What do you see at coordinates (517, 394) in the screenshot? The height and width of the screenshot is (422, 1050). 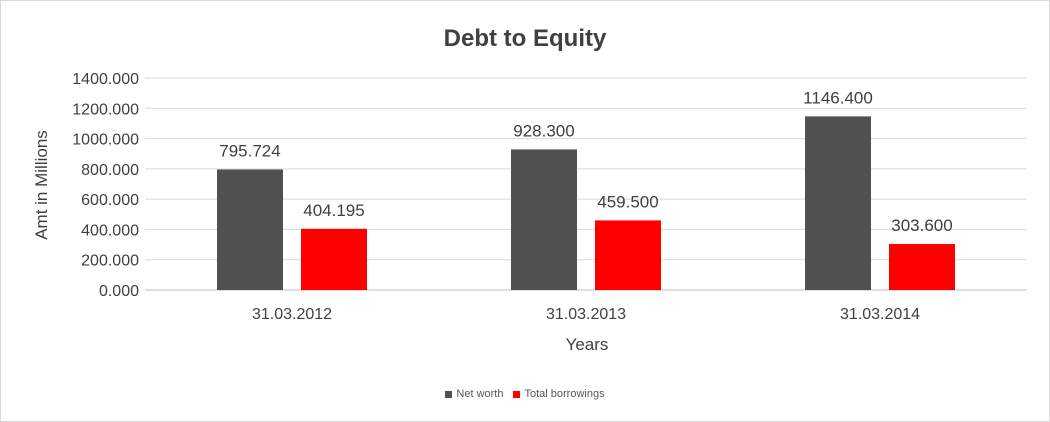 I see `legend-swatch-total-borrowings` at bounding box center [517, 394].